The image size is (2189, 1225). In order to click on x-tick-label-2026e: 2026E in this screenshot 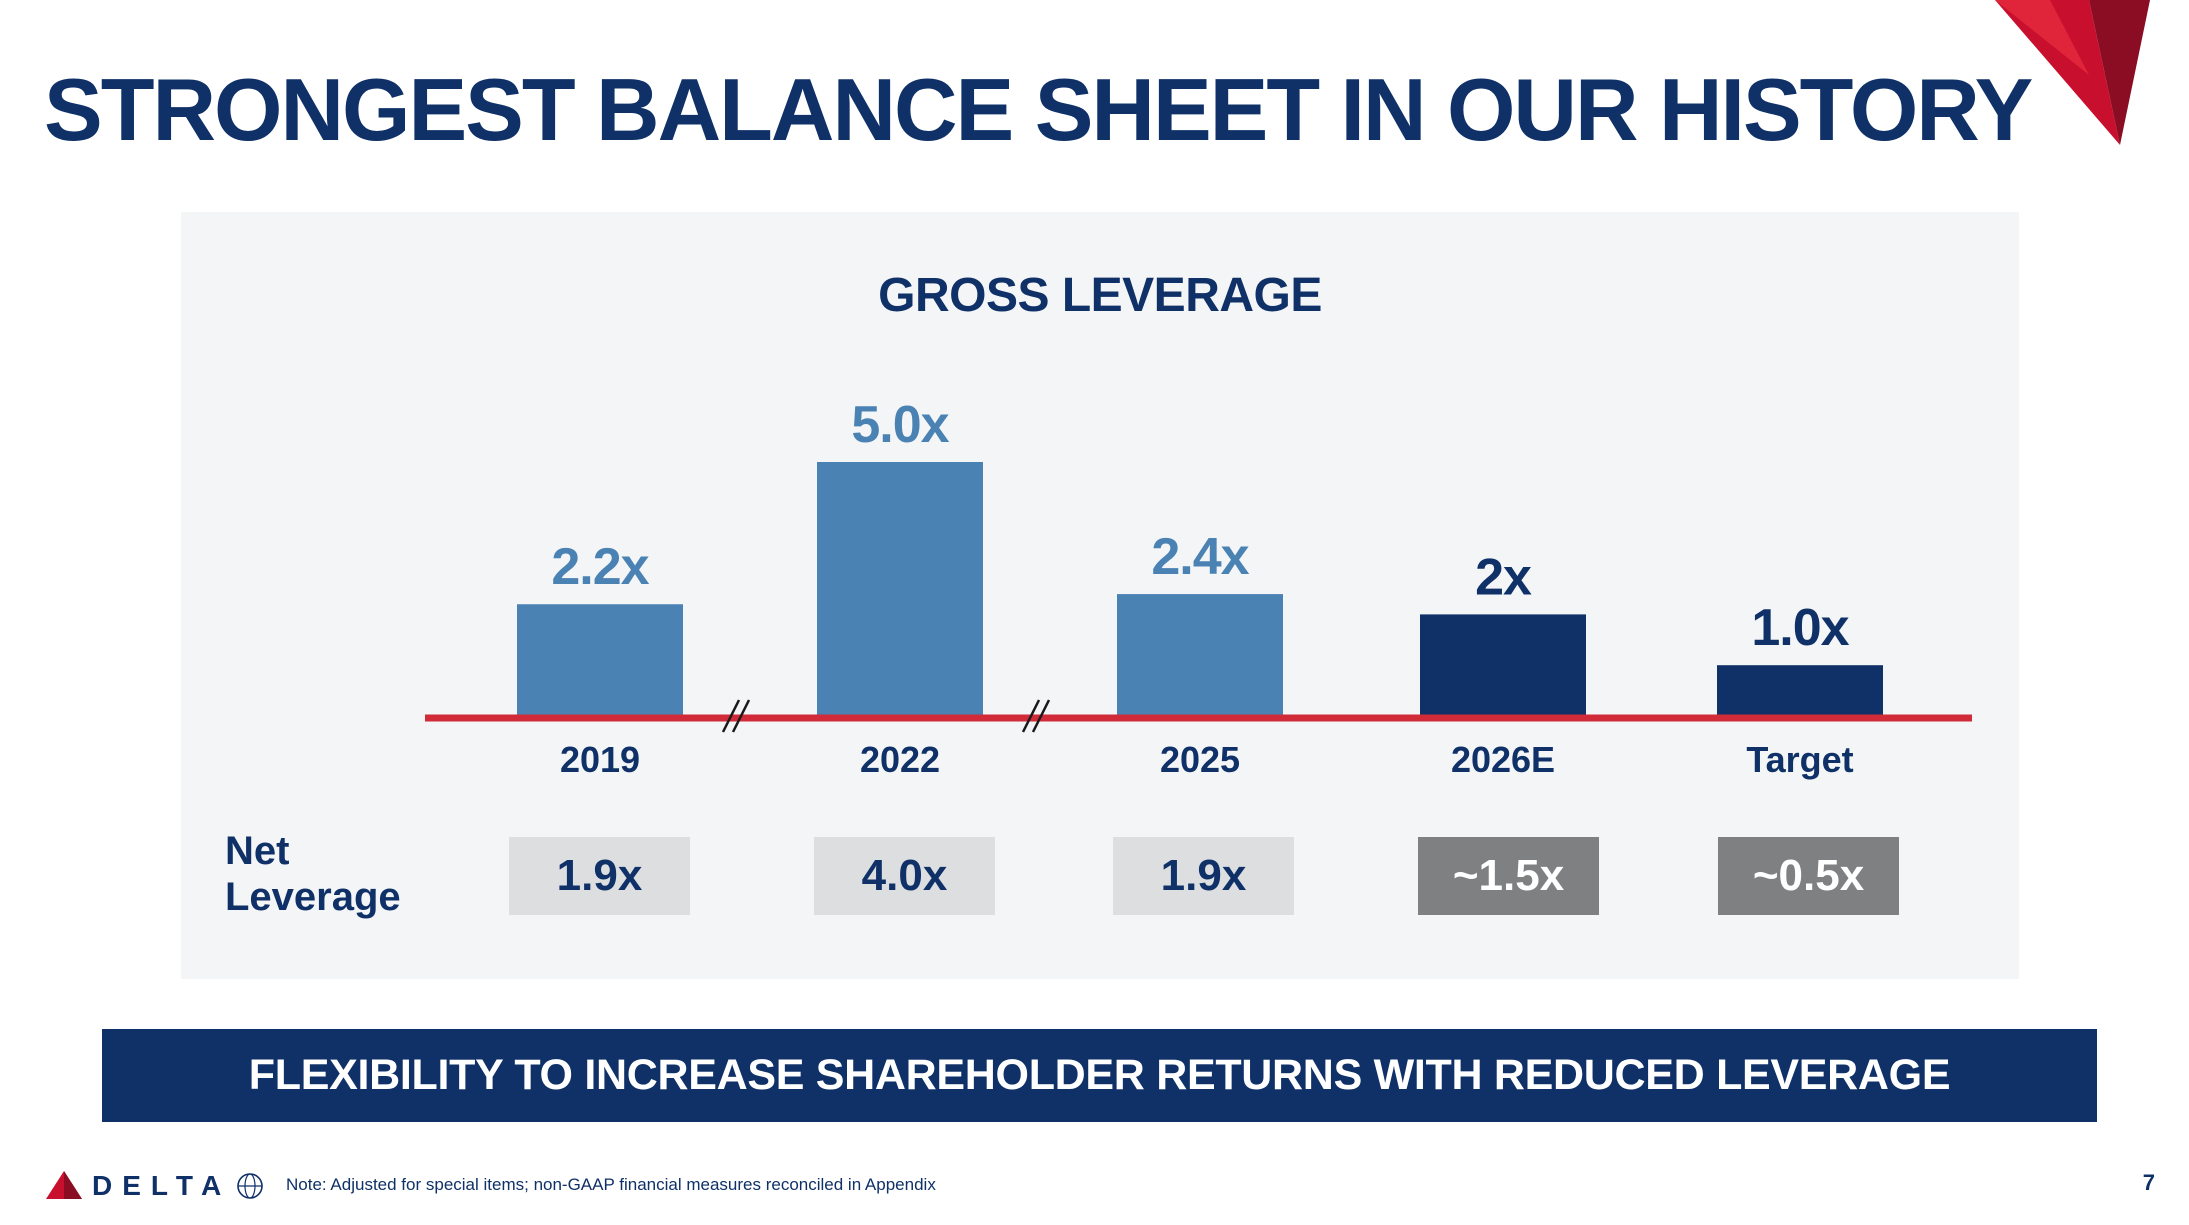, I will do `click(1503, 759)`.